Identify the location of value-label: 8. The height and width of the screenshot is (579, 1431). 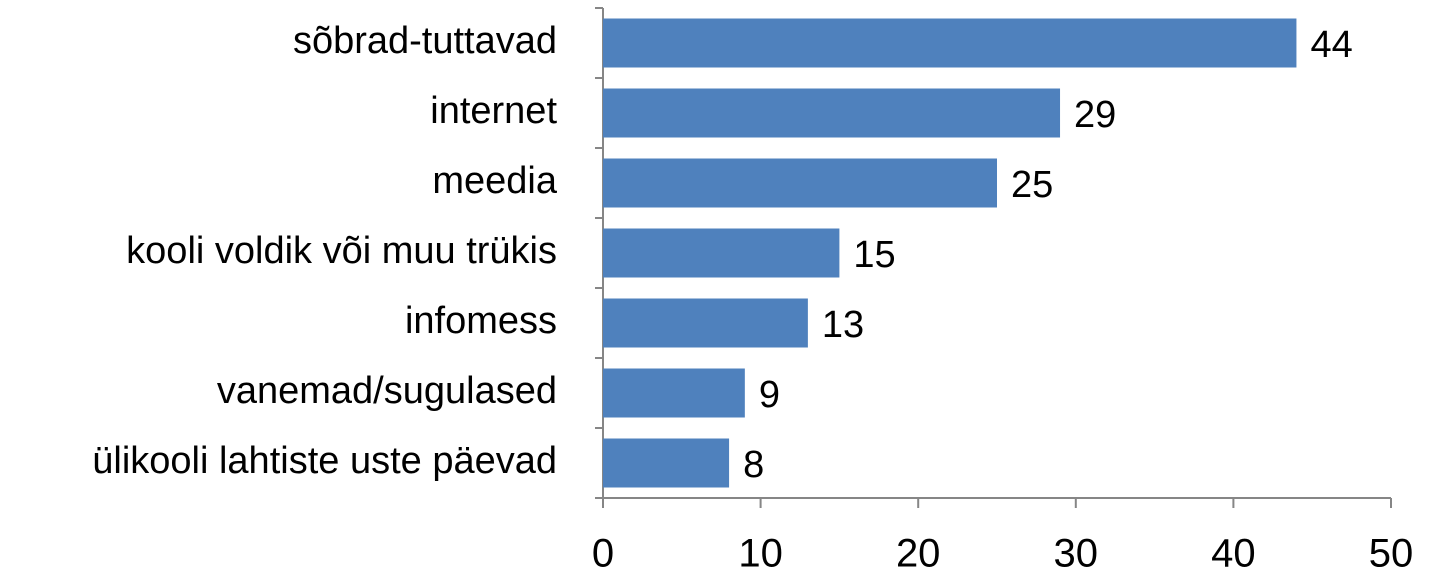
(753, 465).